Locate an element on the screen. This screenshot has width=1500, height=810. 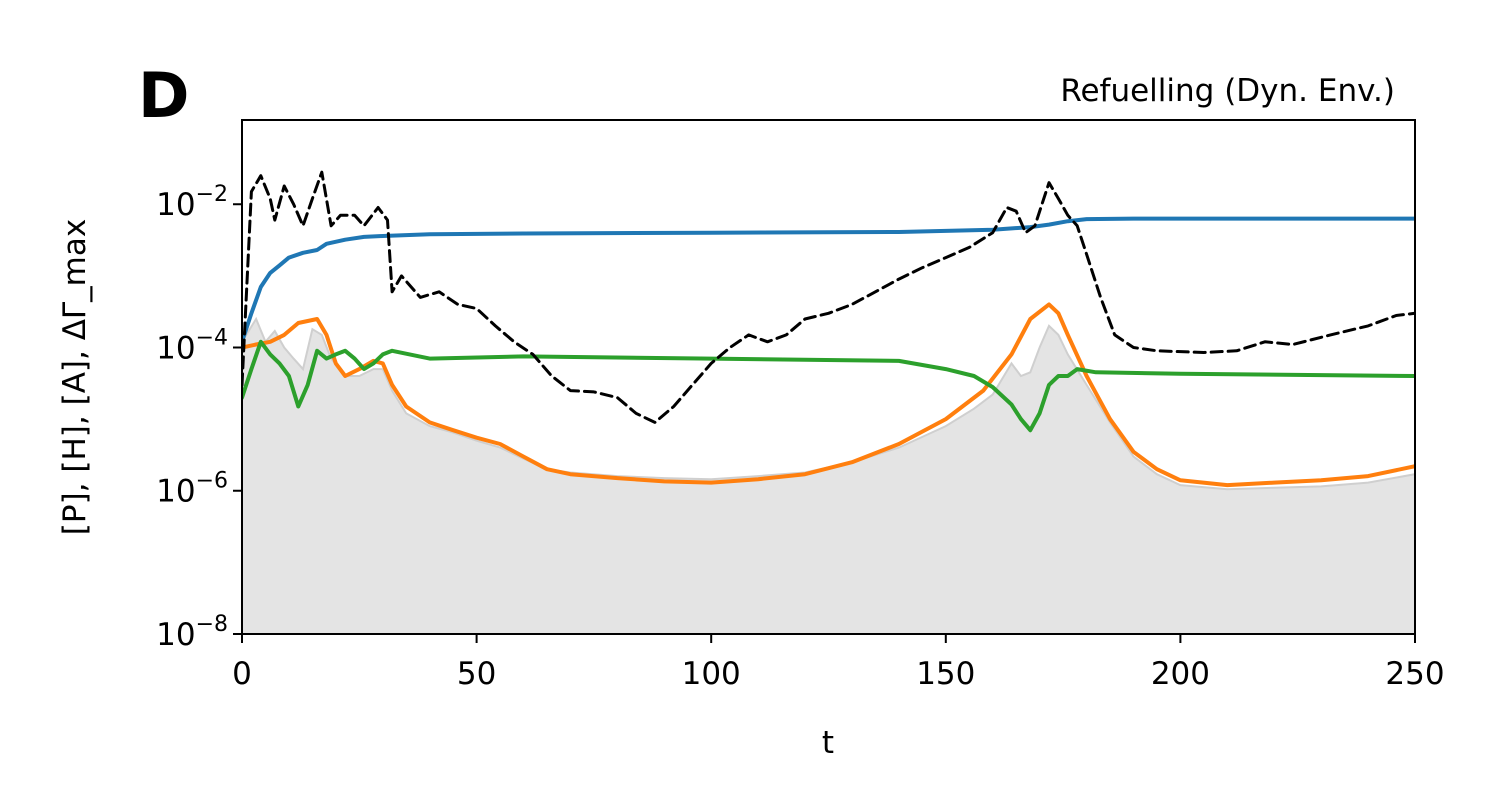
panel-letter: D is located at coordinates (163, 95).